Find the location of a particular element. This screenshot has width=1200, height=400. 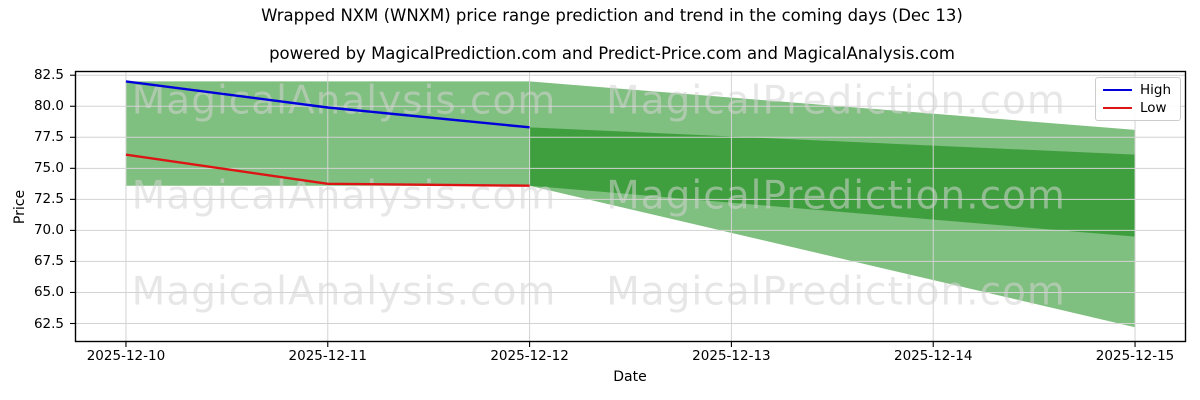

y-tick-label: 70.0 is located at coordinates (48, 230).